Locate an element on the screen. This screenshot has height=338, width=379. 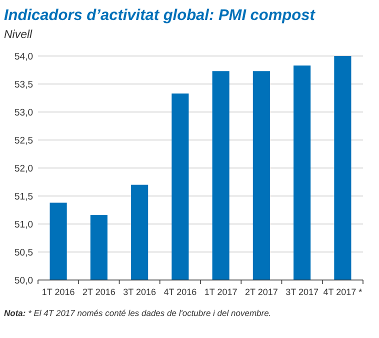
x-tick-label: 2T 2016 is located at coordinates (99, 292).